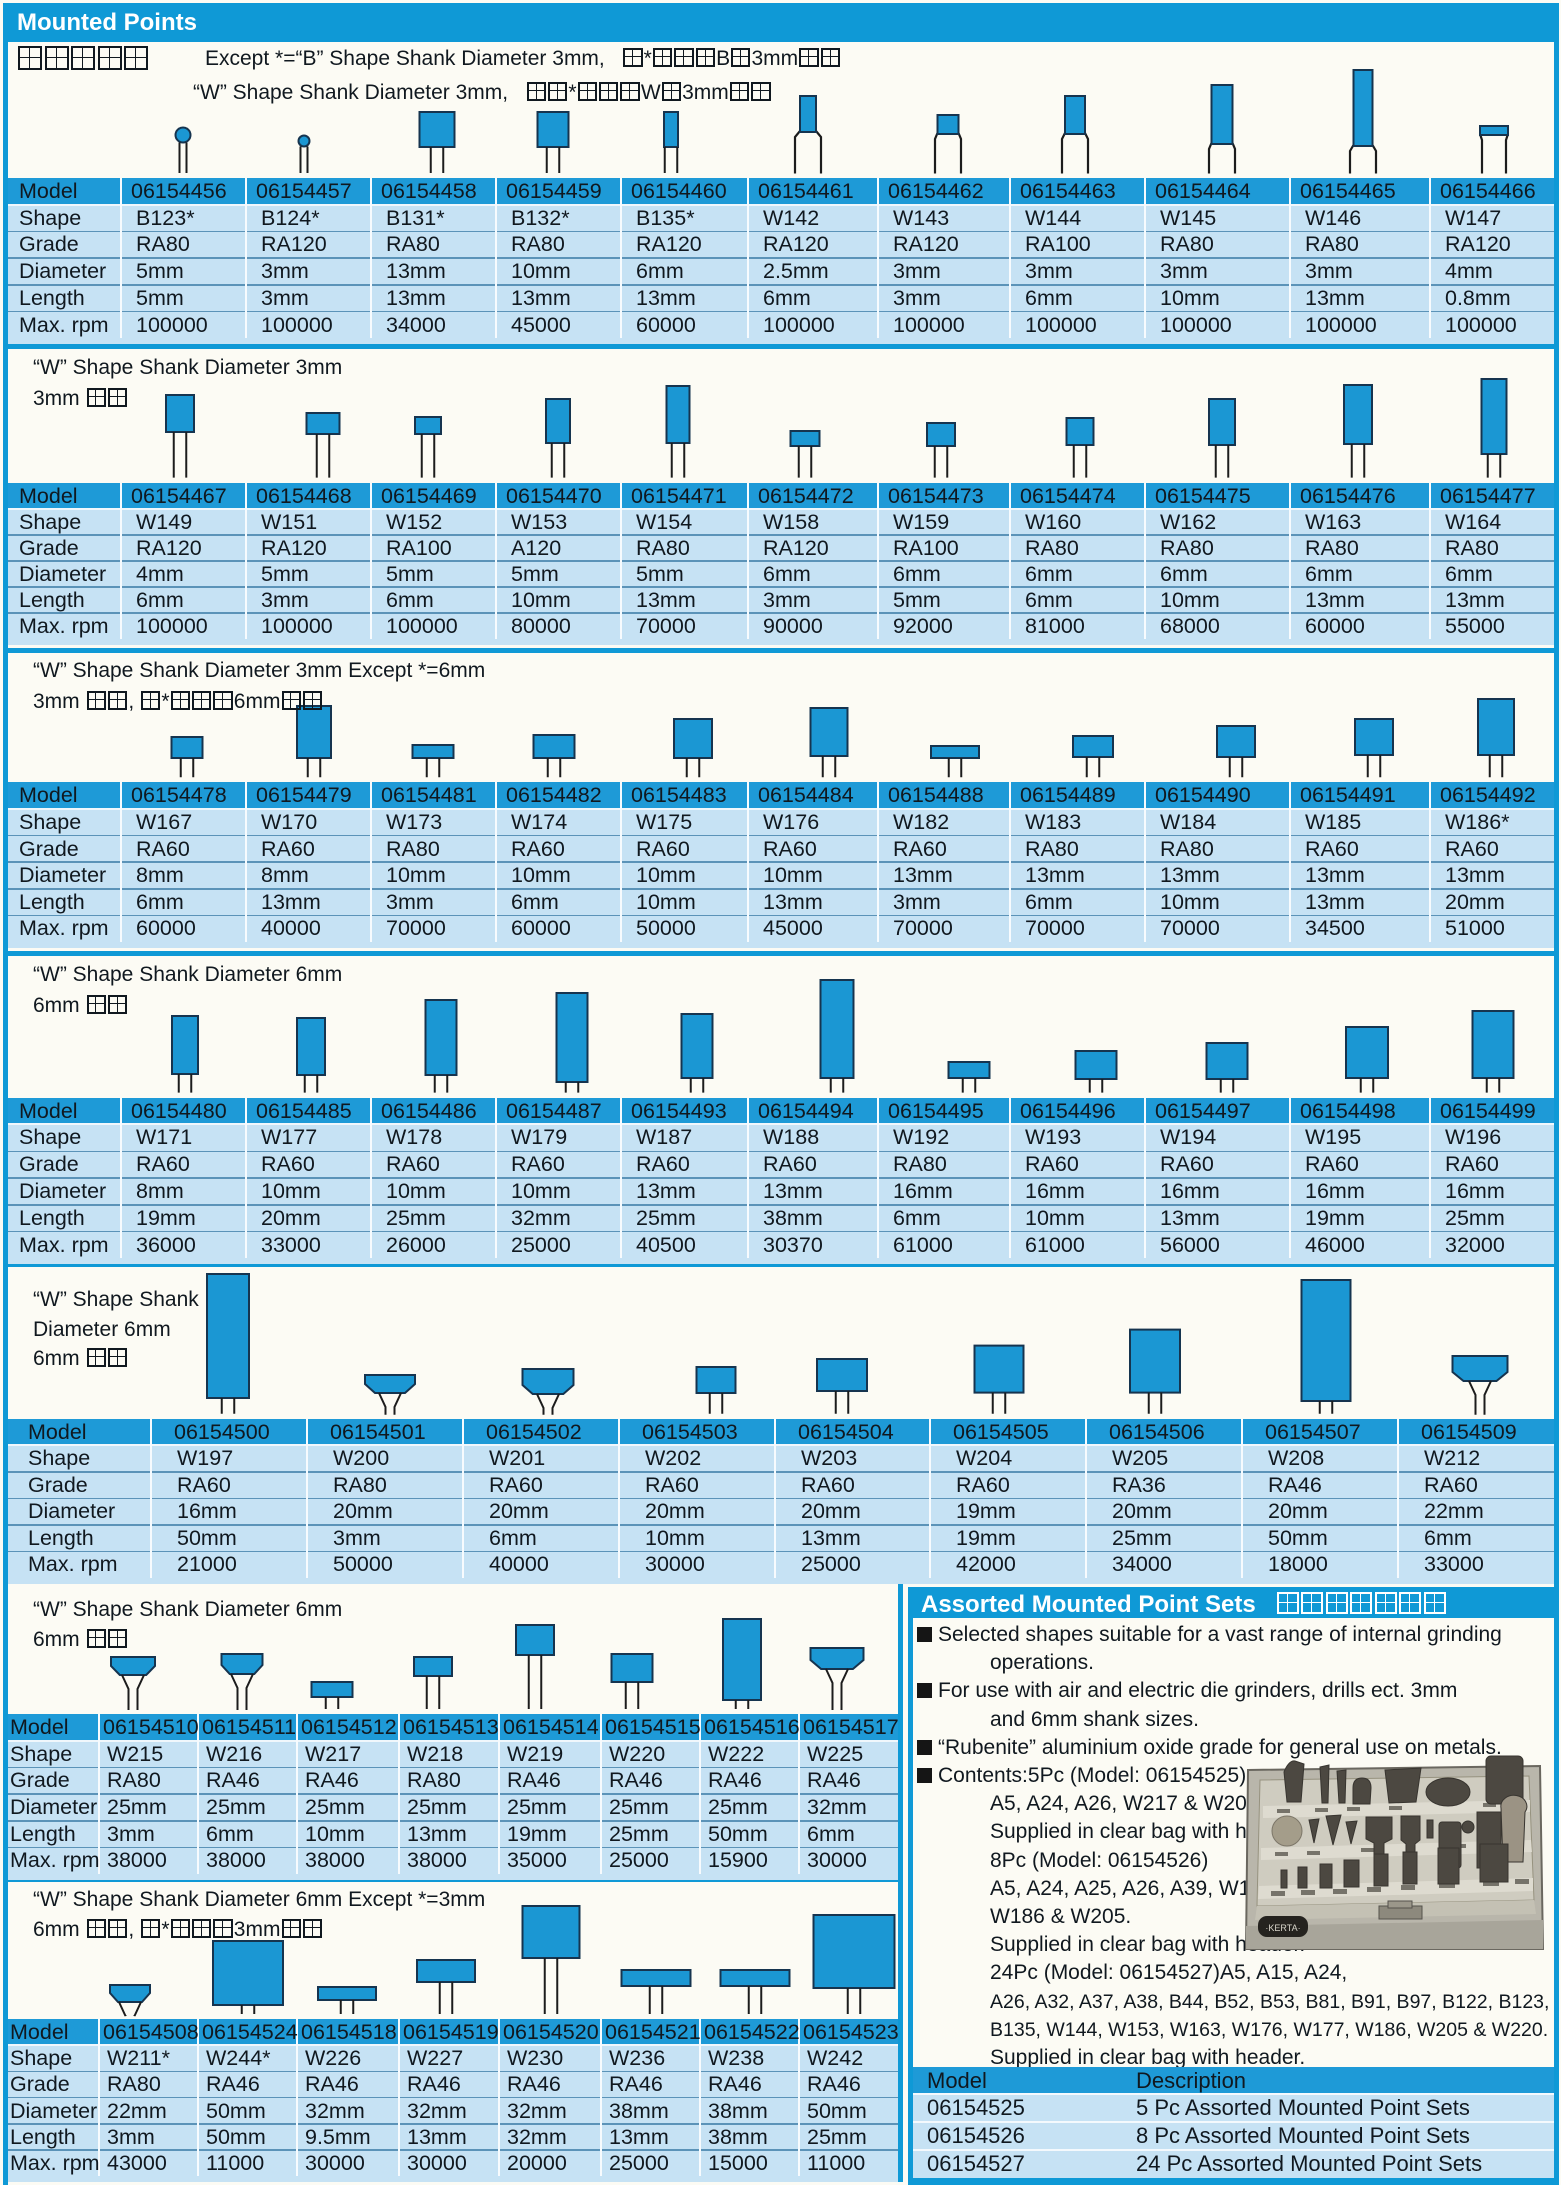 Image resolution: width=1561 pixels, height=2185 pixels. I want to click on svg-text: ·KERTA·, so click(1282, 1928).